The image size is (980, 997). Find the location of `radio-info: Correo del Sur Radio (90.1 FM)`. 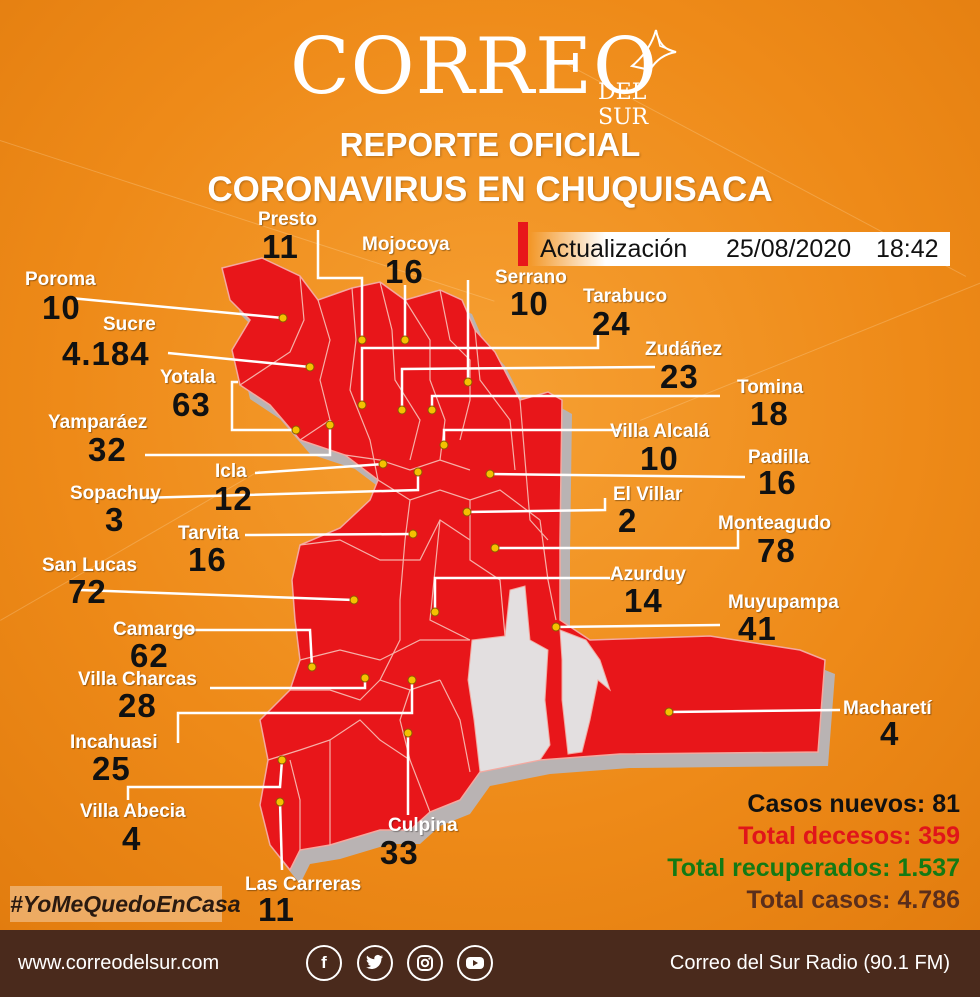

radio-info: Correo del Sur Radio (90.1 FM) is located at coordinates (809, 963).